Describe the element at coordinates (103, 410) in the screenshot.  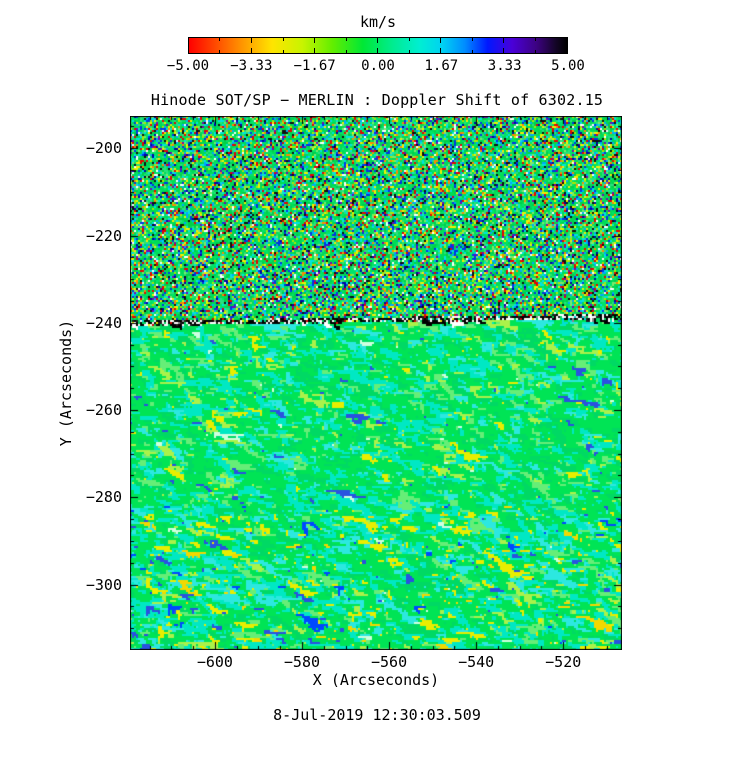
I see `y-tick-label: −260` at that location.